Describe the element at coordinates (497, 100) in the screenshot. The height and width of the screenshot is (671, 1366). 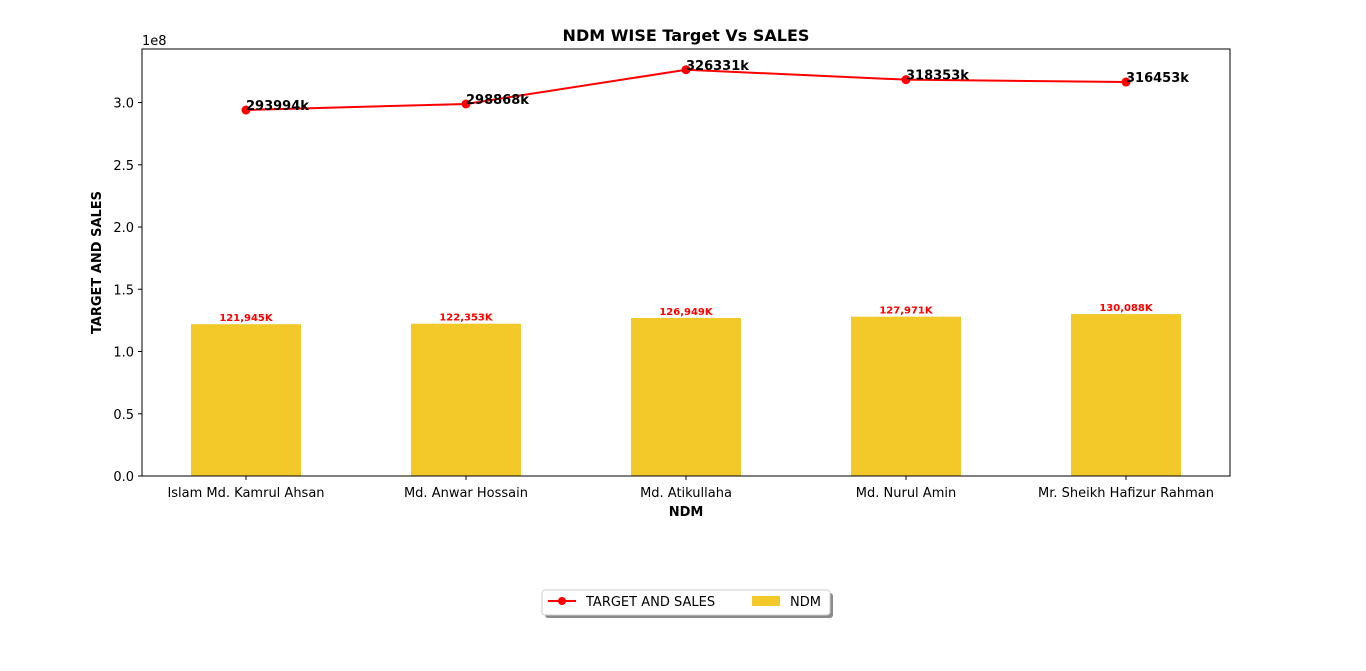
I see `line-data-label: 298868k` at that location.